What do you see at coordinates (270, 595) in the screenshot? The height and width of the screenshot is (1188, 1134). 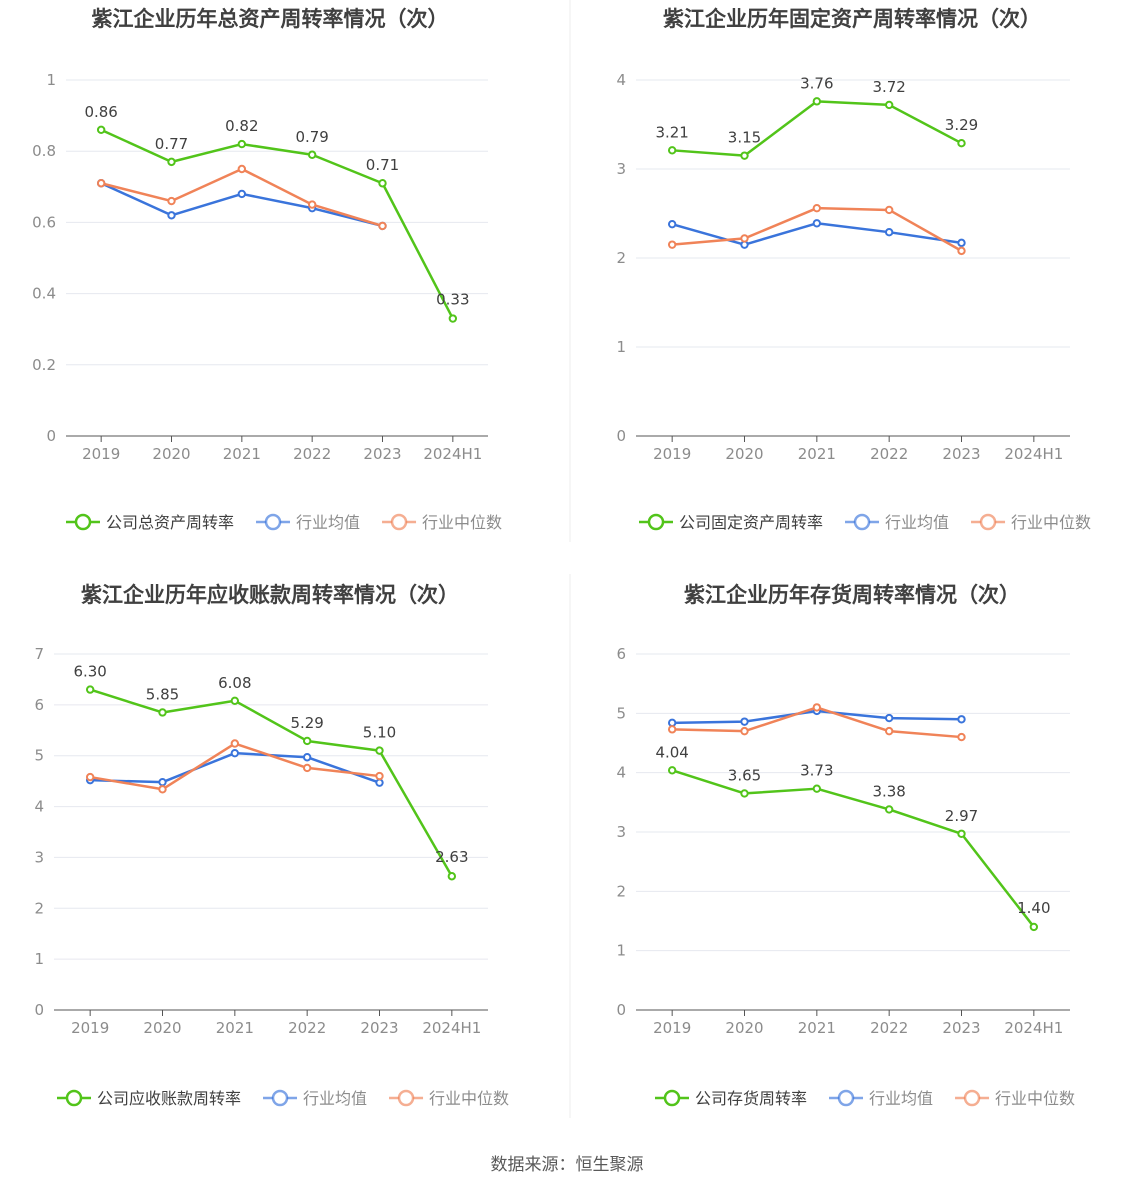 I see `chart-title: 紫江企业历年应收账款周转率情况（次）` at bounding box center [270, 595].